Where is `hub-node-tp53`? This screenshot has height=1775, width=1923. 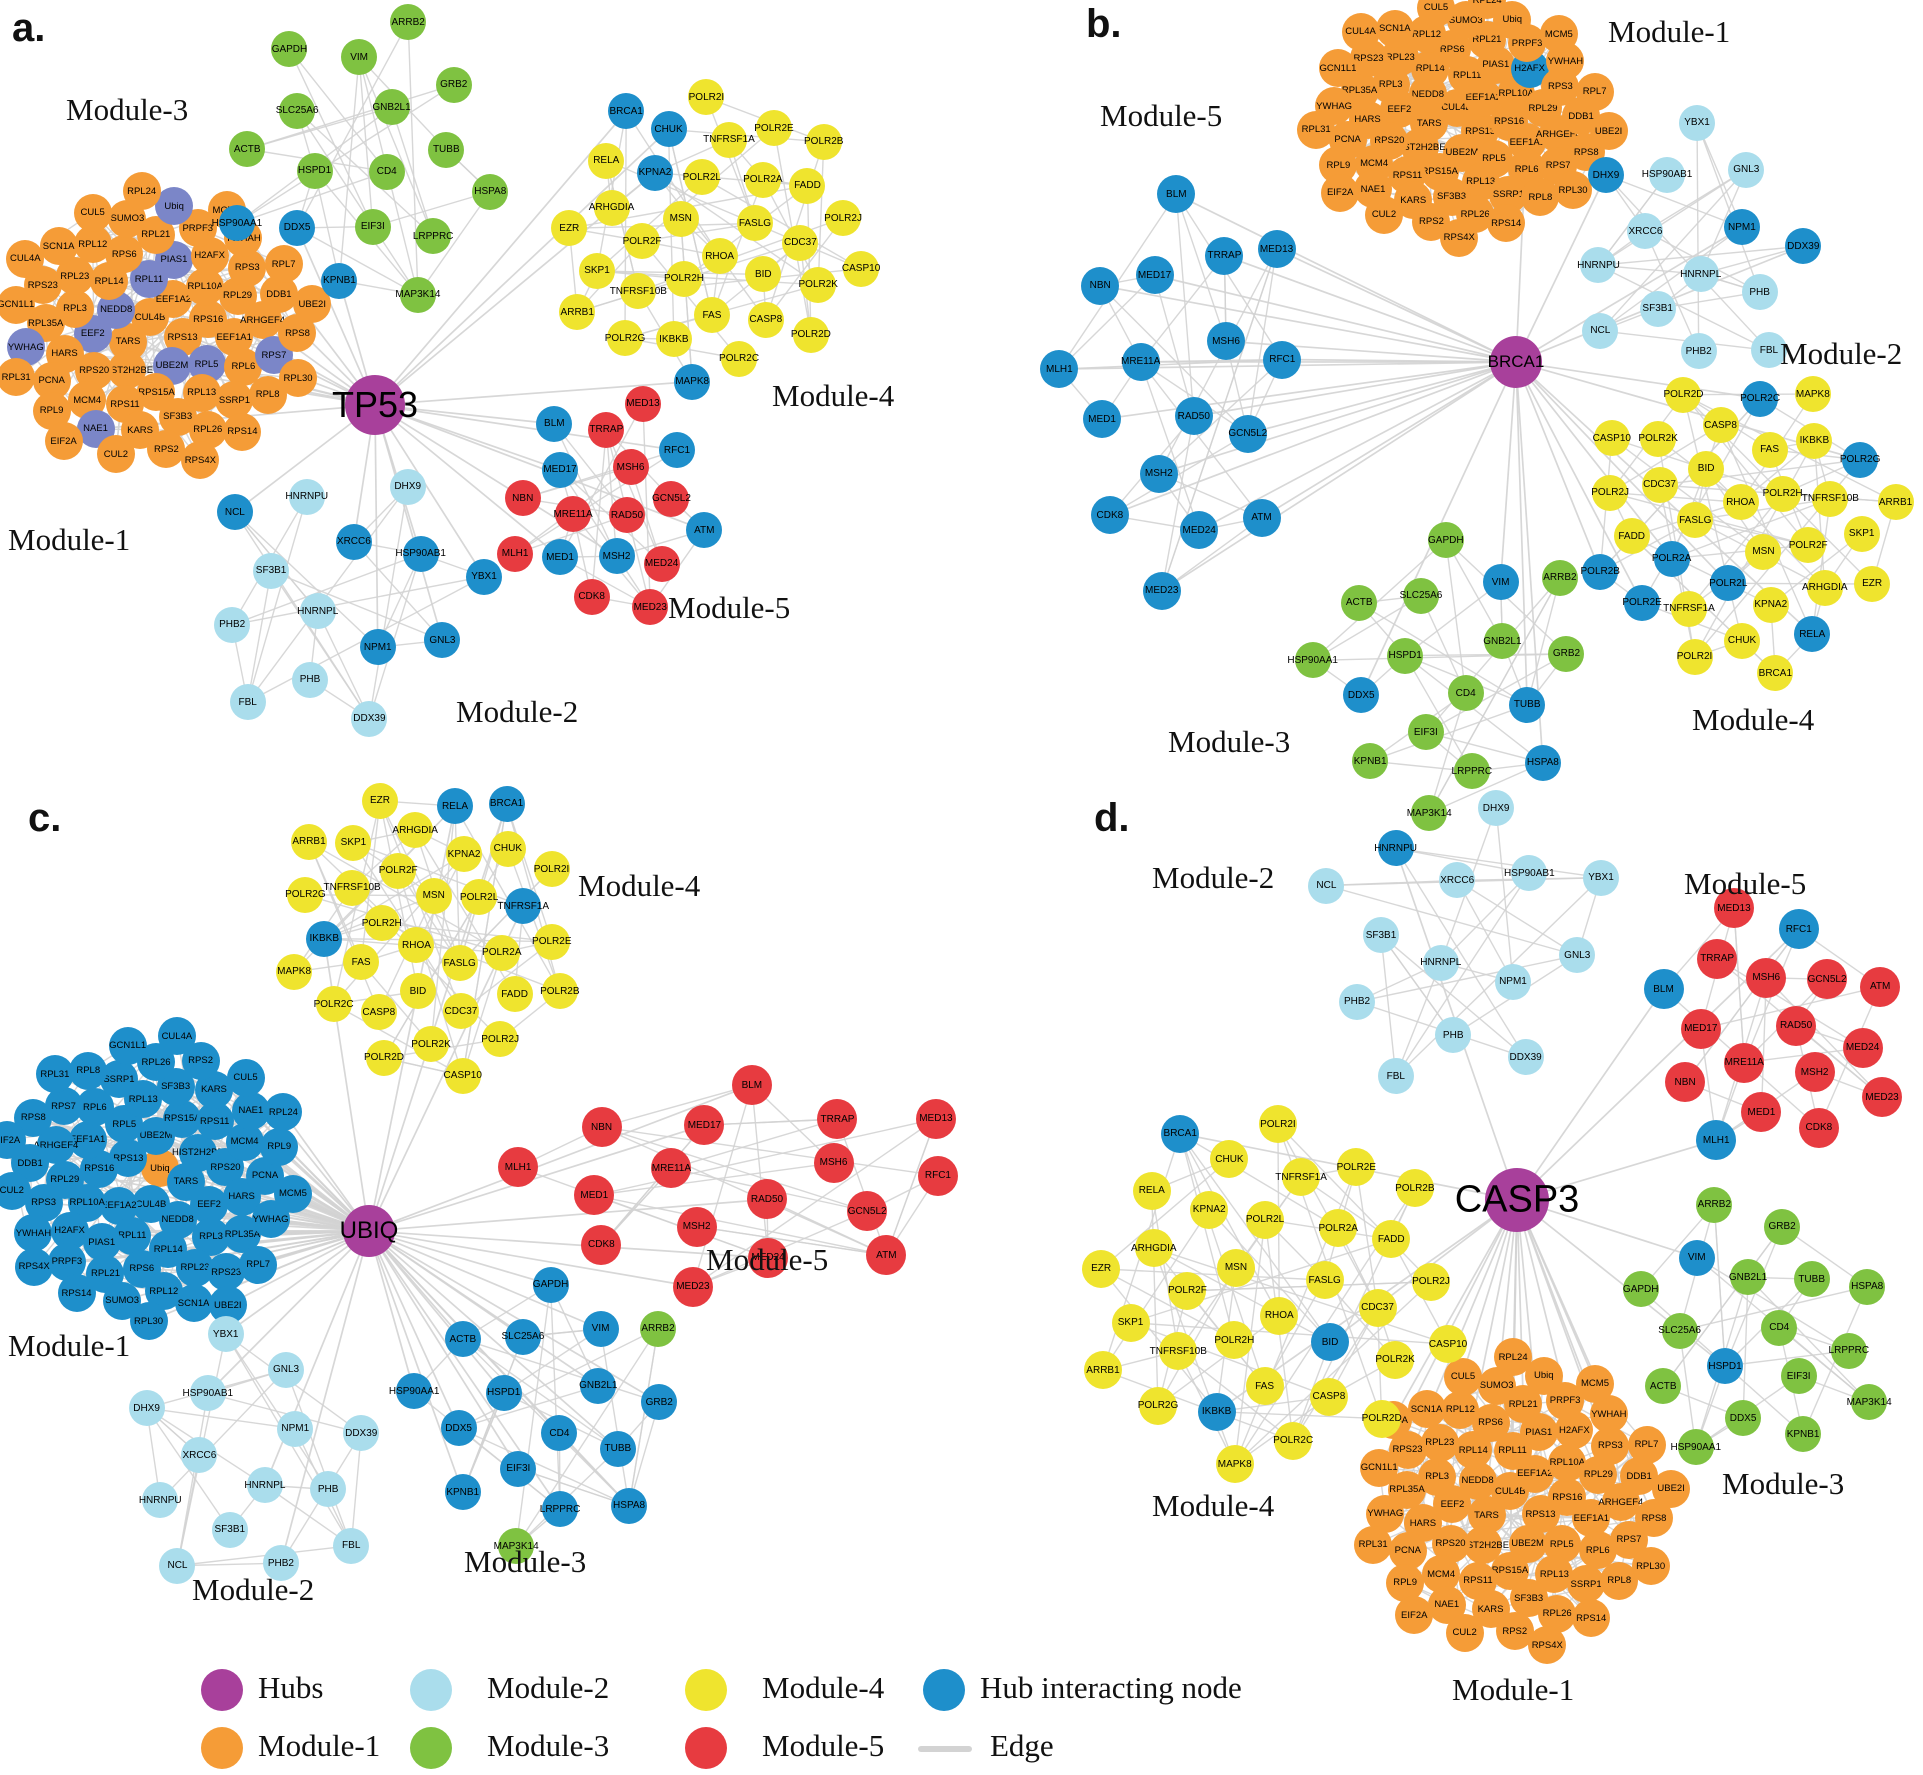
hub-node-tp53 is located at coordinates (375, 405).